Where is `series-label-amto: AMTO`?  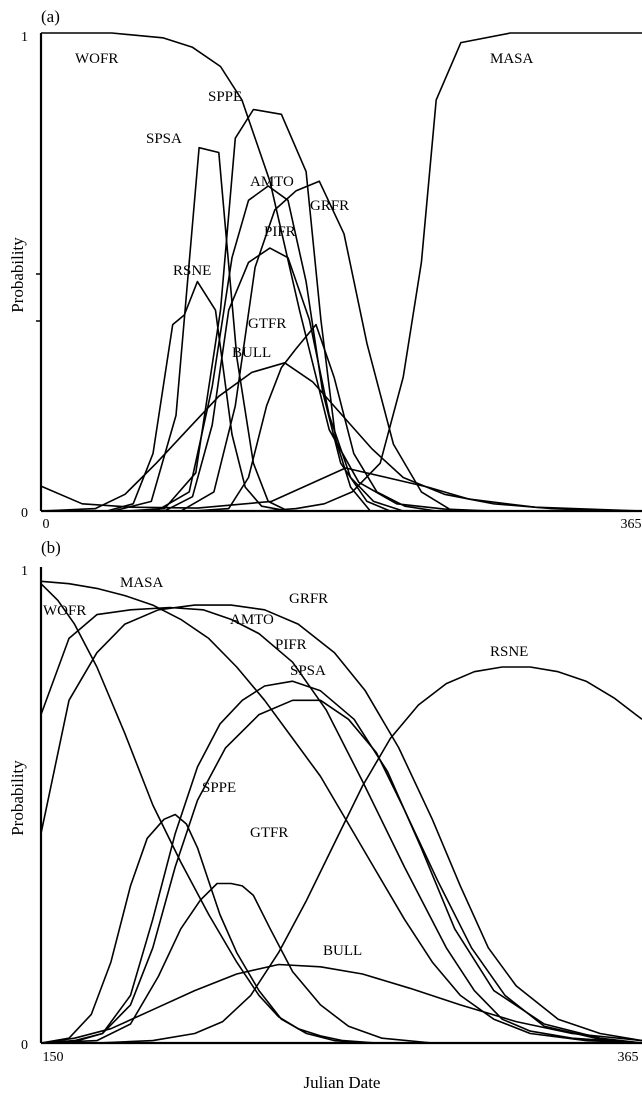
series-label-amto: AMTO is located at coordinates (272, 182).